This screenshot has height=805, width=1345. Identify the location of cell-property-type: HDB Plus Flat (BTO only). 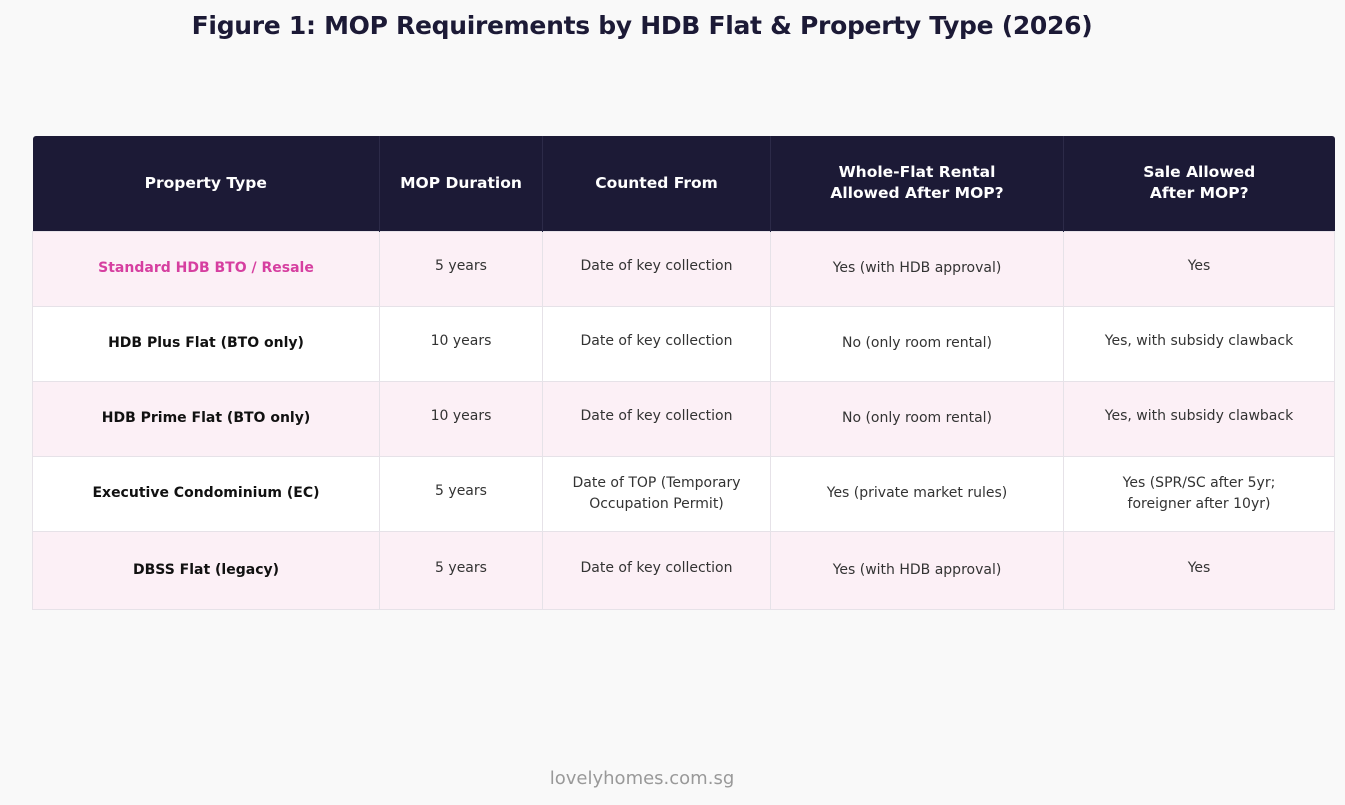
(206, 343).